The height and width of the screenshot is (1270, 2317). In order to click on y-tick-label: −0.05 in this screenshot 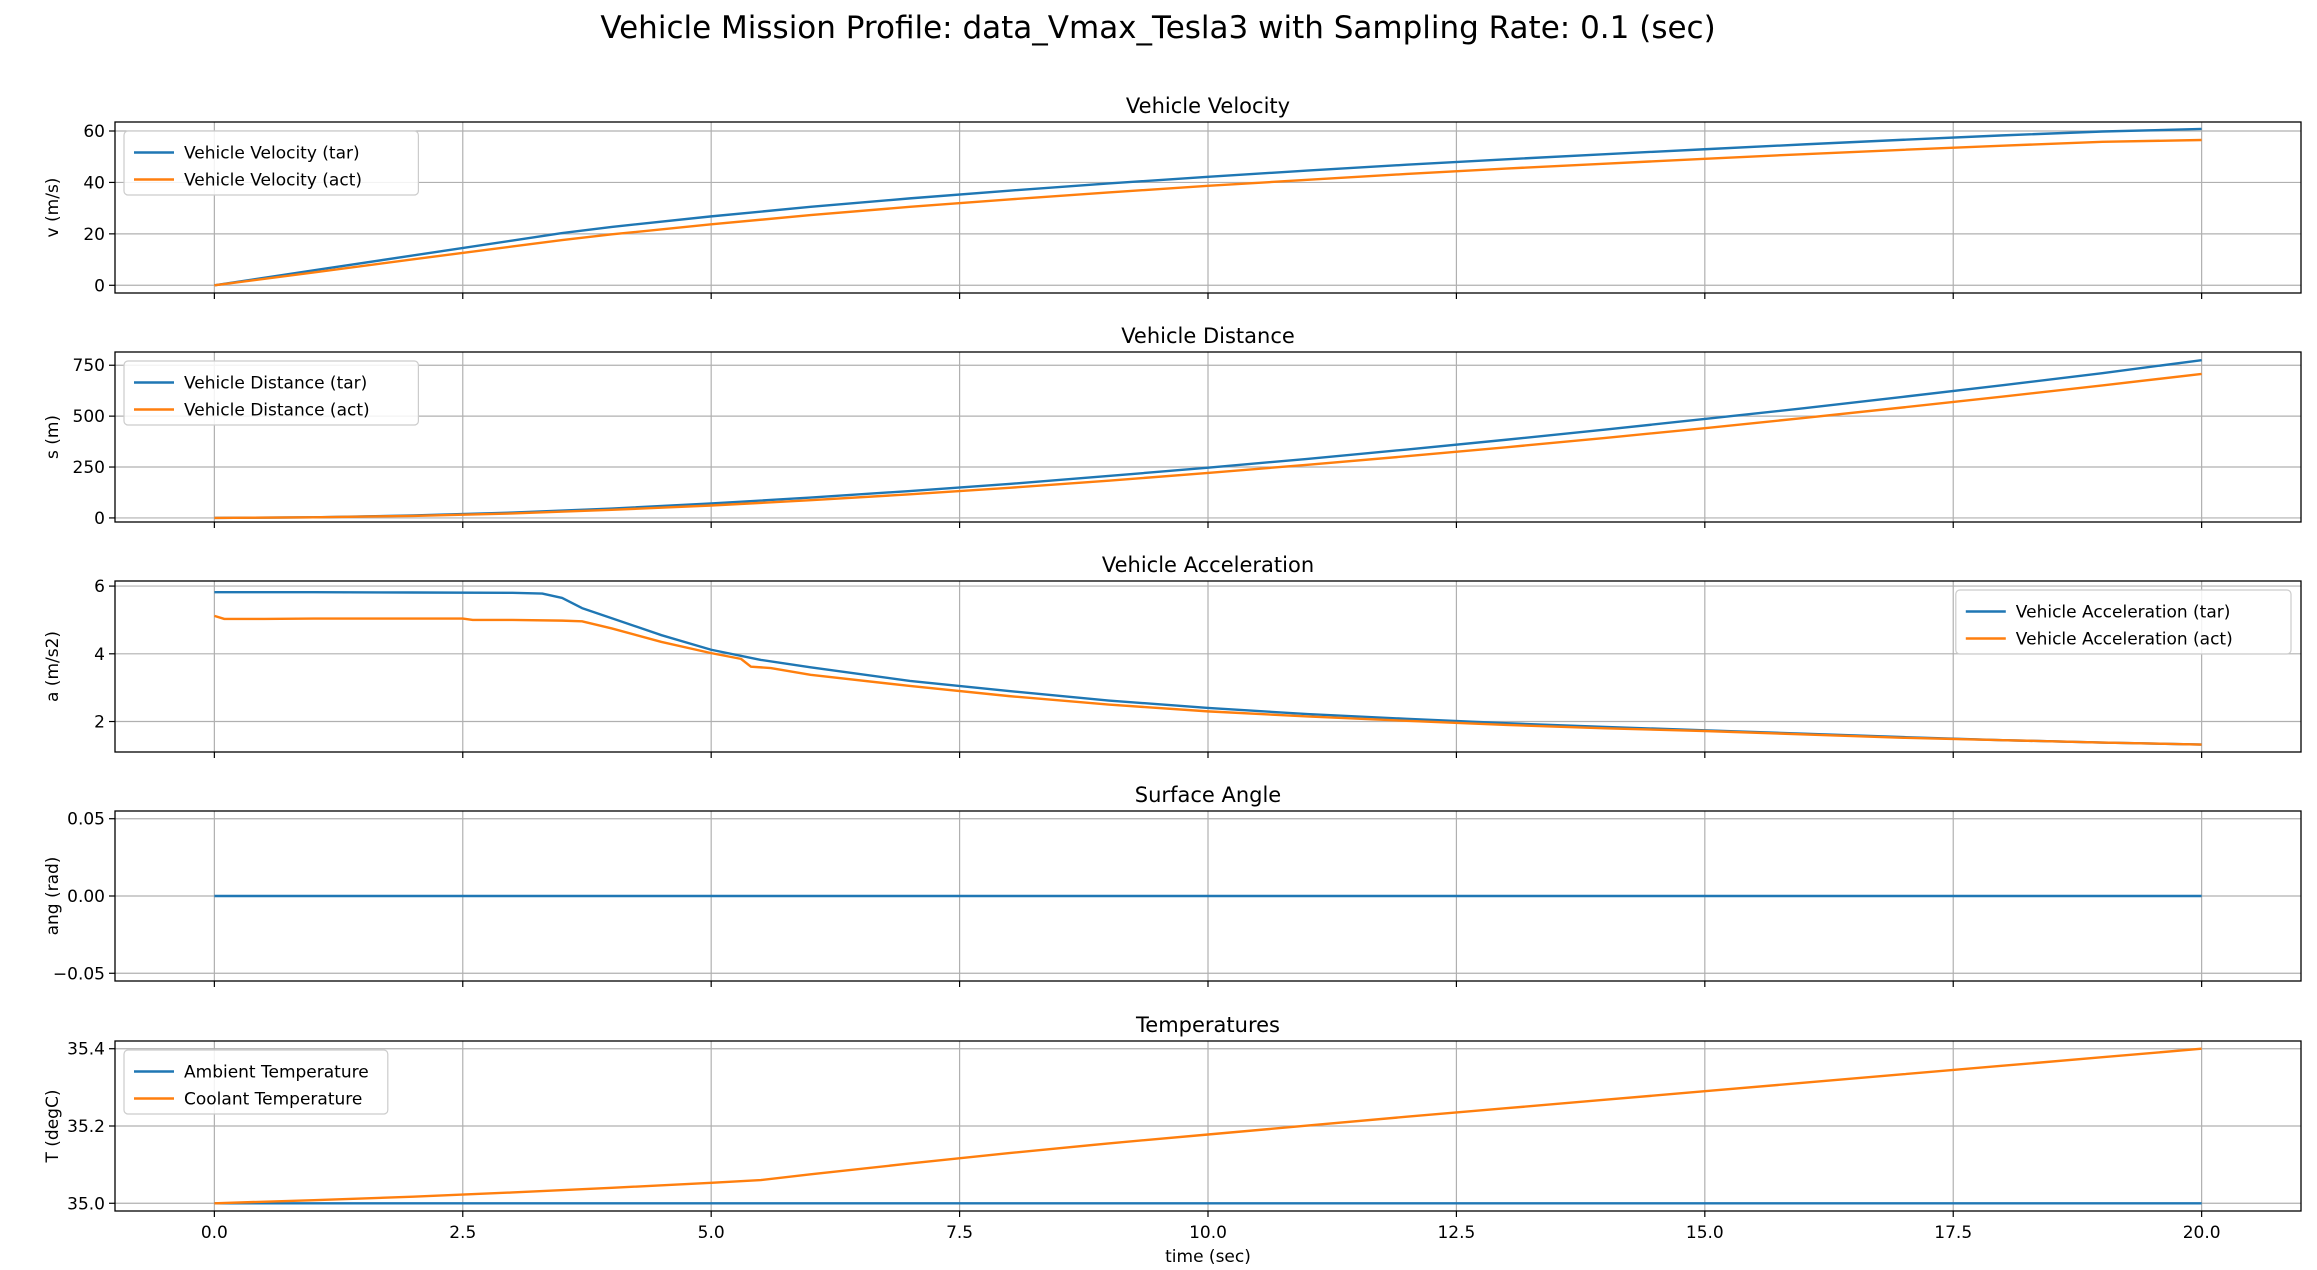, I will do `click(79, 974)`.